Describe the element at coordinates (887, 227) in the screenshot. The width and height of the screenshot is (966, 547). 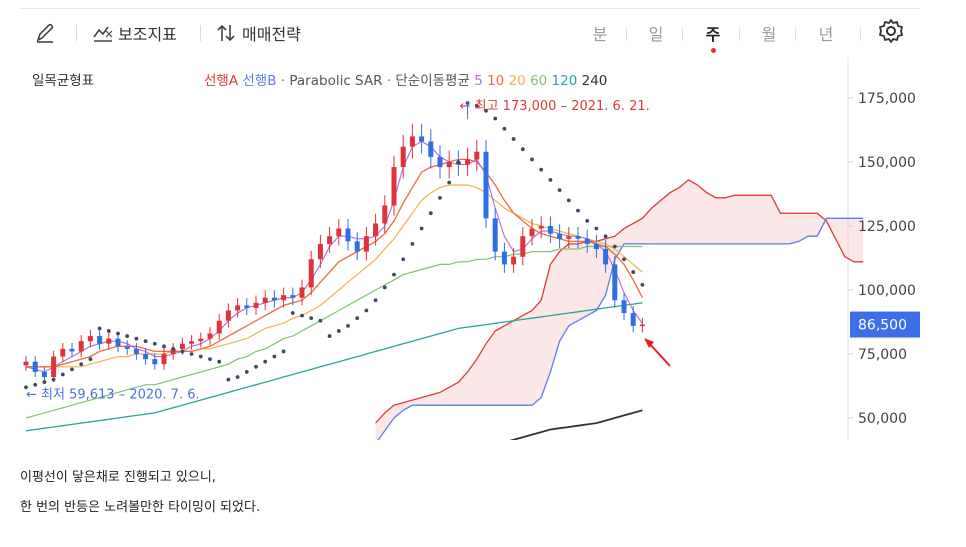
I see `y-tick-label: 125,000` at that location.